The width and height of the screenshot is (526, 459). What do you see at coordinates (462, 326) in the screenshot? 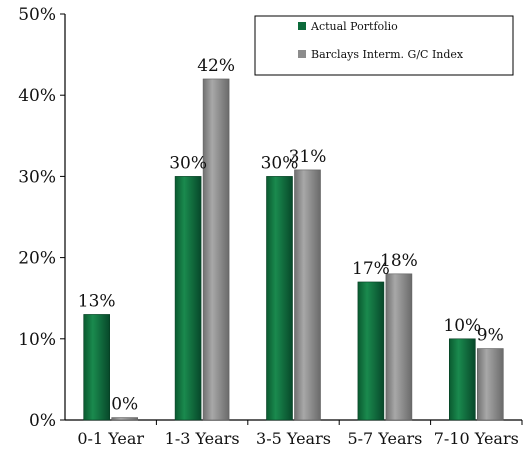
I see `data-label-actual-portfolio: 10%` at bounding box center [462, 326].